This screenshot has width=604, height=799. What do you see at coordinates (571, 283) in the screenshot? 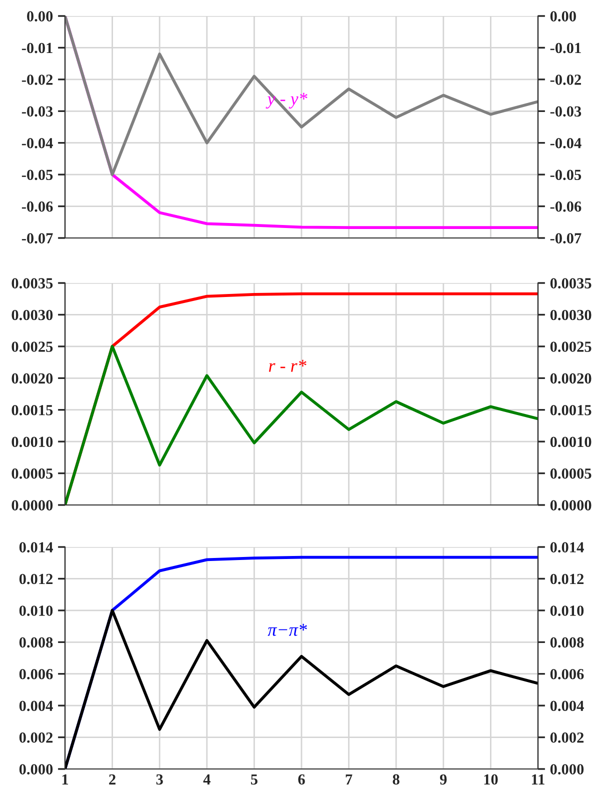
I see `y2-tick-label: 0.0035` at bounding box center [571, 283].